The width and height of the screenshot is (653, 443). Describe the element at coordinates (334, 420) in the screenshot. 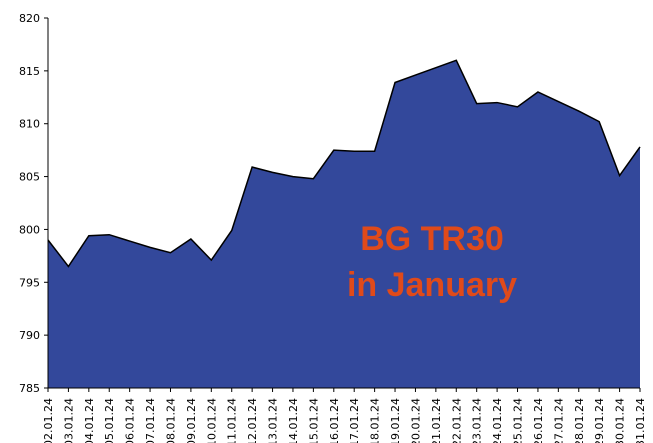

I see `x-tick-label: 16.01.24` at that location.